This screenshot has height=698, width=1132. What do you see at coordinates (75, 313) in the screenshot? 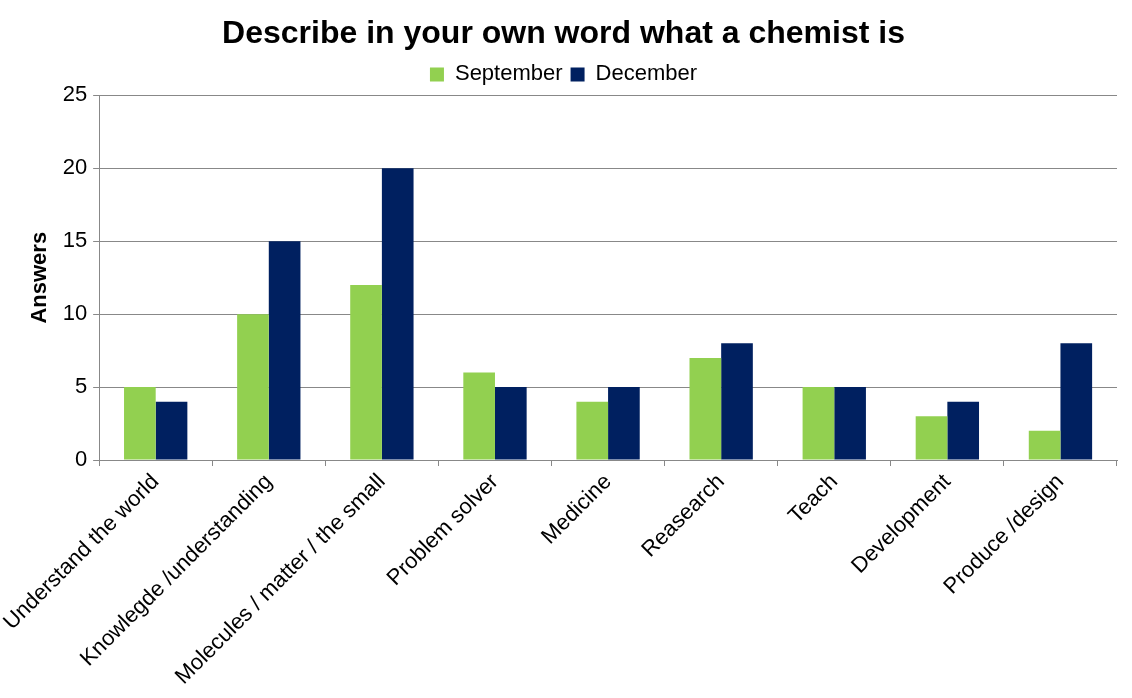
I see `y-tick-label: 10` at bounding box center [75, 313].